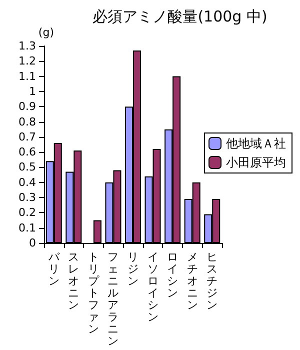 Image resolution: width=300 pixels, height=350 pixels. I want to click on y-tick-label: 0, so click(32, 243).